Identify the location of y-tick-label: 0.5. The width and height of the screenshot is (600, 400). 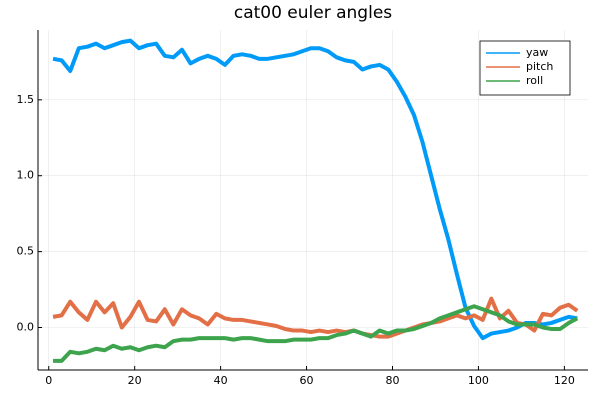
(26, 251).